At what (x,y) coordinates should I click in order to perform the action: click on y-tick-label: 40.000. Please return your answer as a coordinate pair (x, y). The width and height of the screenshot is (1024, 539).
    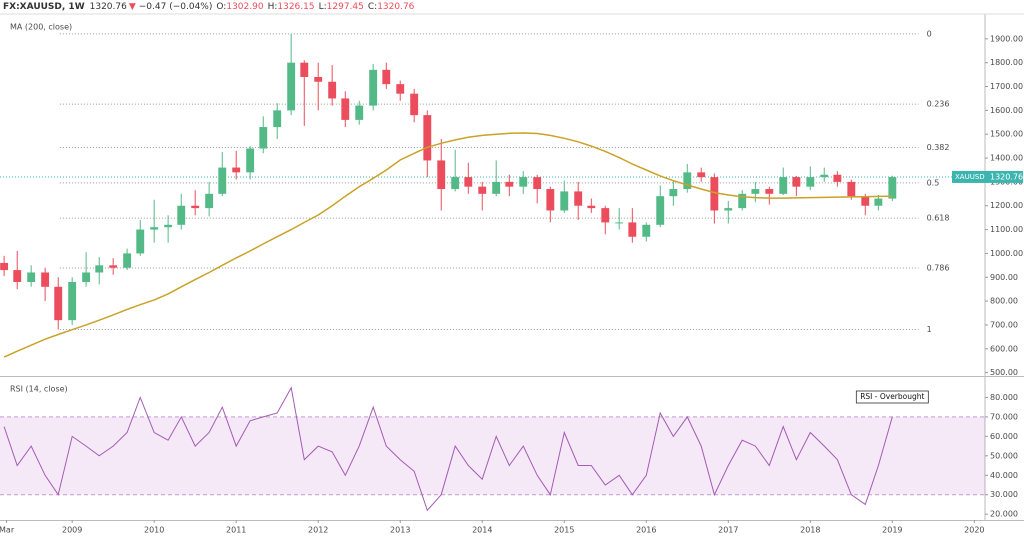
    Looking at the image, I should click on (1004, 475).